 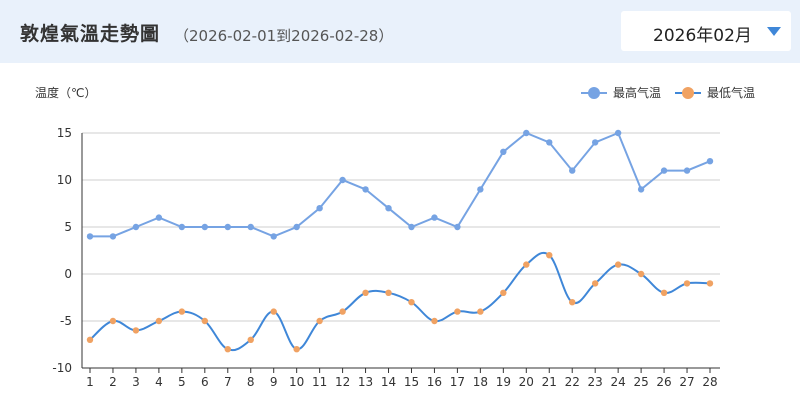 I want to click on x-tick-label: 2, so click(x=113, y=382).